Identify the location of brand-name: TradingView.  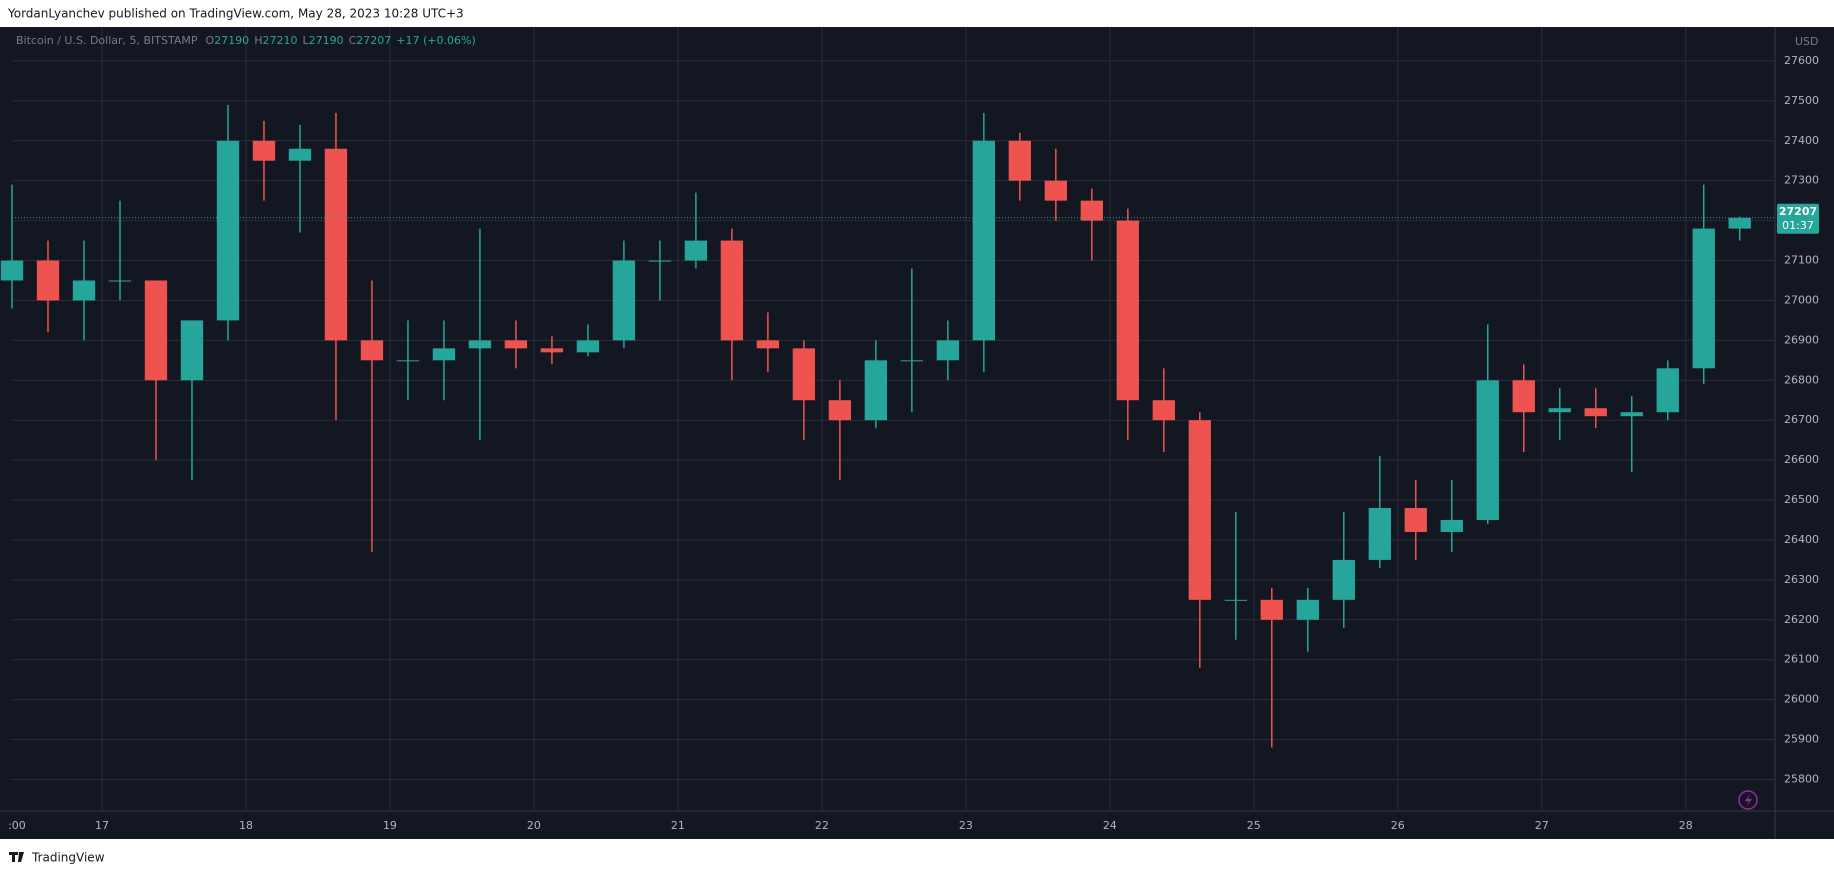
(68, 858).